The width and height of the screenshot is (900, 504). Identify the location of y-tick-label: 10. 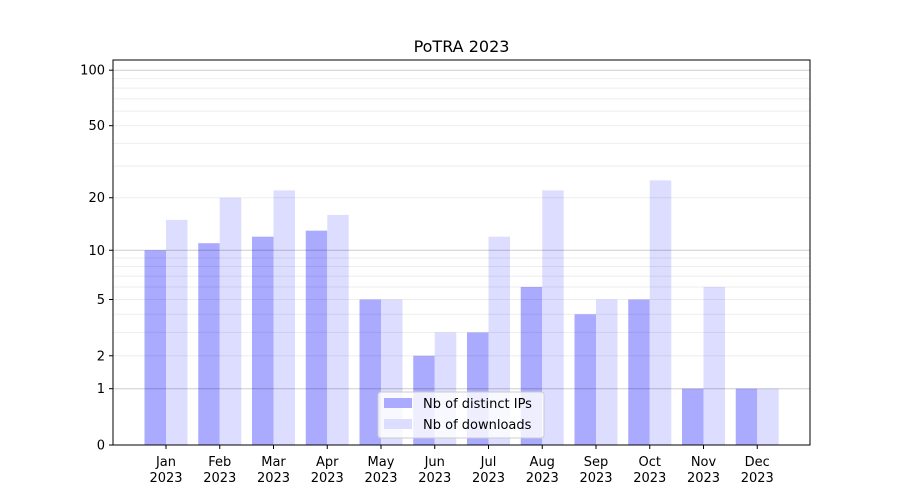
(96, 251).